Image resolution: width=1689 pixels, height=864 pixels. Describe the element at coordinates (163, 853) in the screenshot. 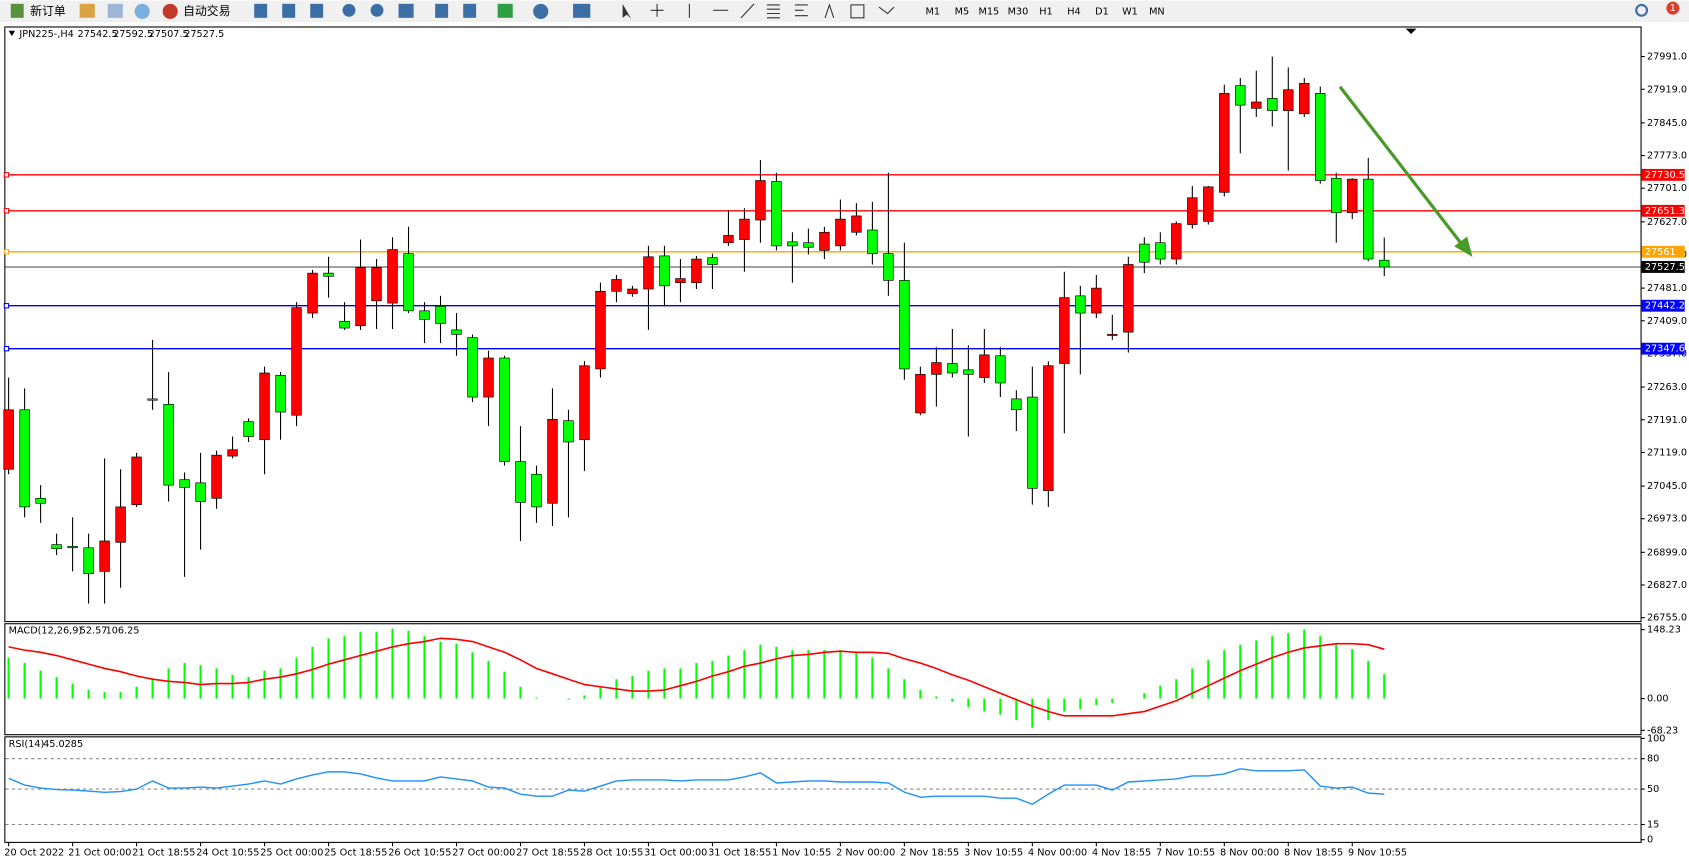

I see `x-tick-label: 21 Oct 18:55` at that location.